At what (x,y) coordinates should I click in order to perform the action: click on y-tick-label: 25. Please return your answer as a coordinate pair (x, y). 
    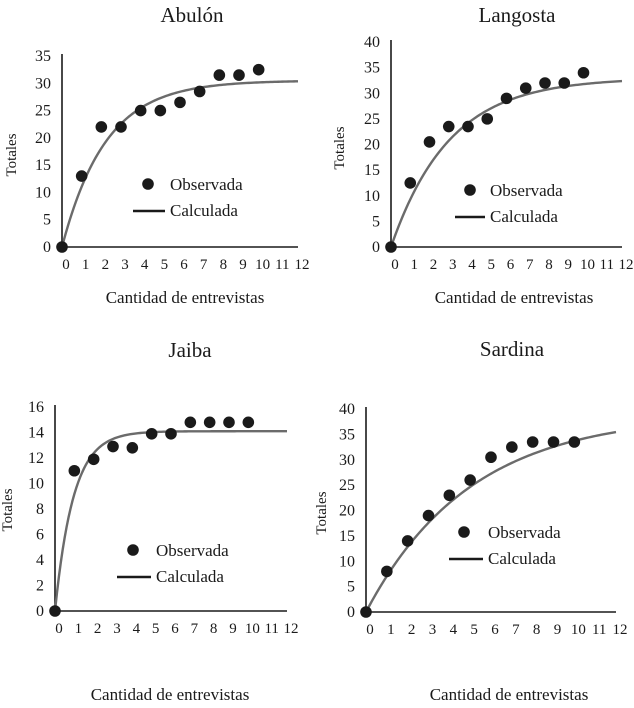
    Looking at the image, I should click on (43, 111).